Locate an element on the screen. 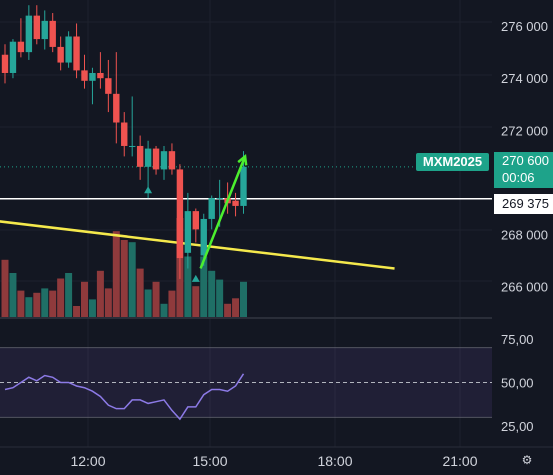  trendline is located at coordinates (197, 243).